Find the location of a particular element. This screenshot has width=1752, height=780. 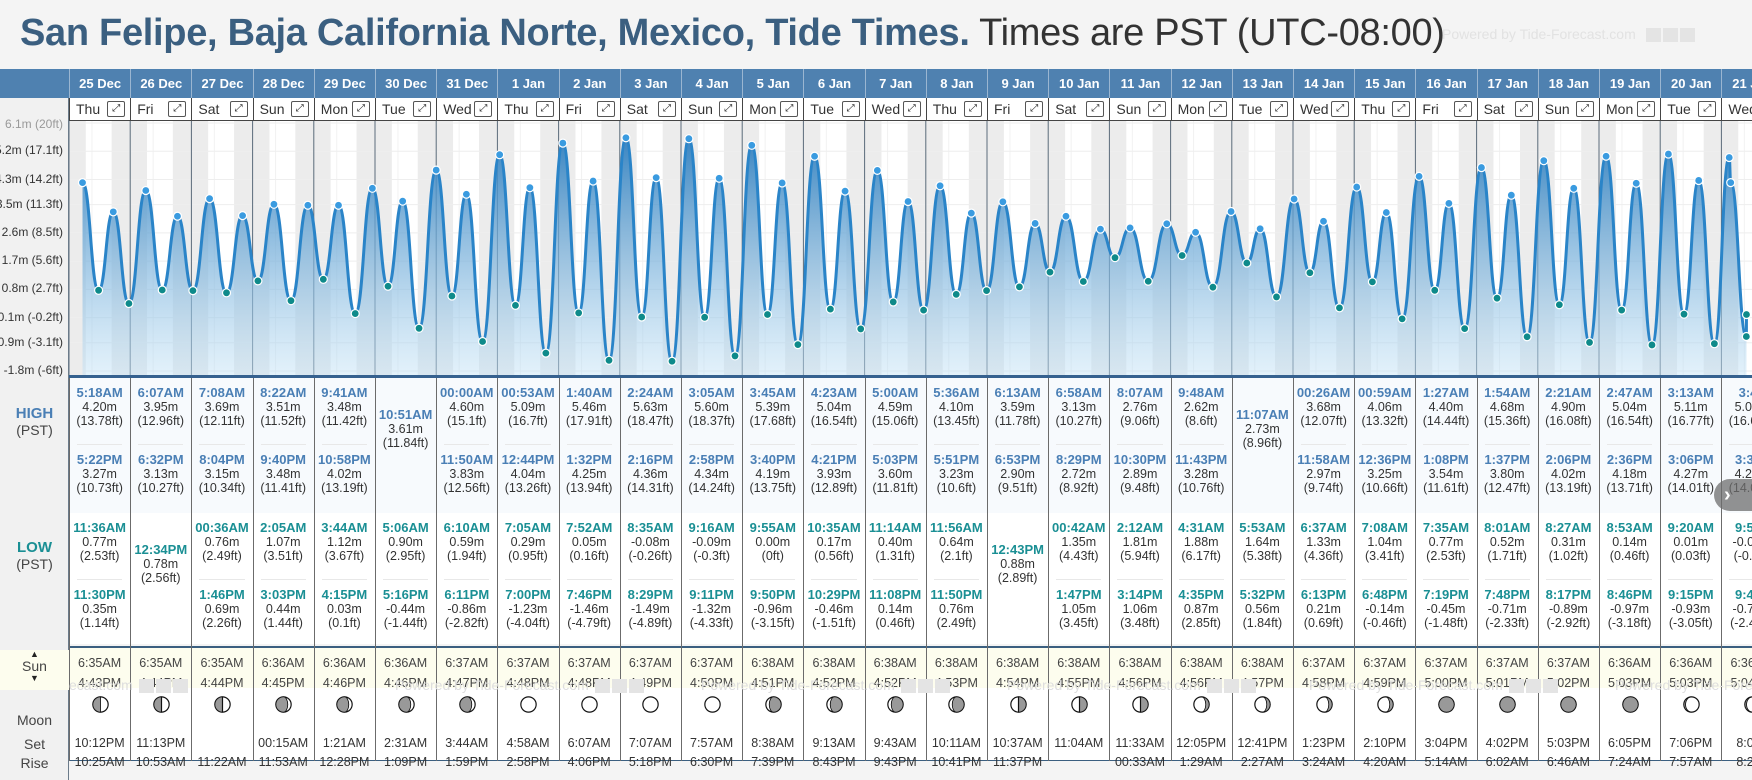

high-tide-entry: 10:51AM 3.61m (11.84ft) is located at coordinates (405, 429).